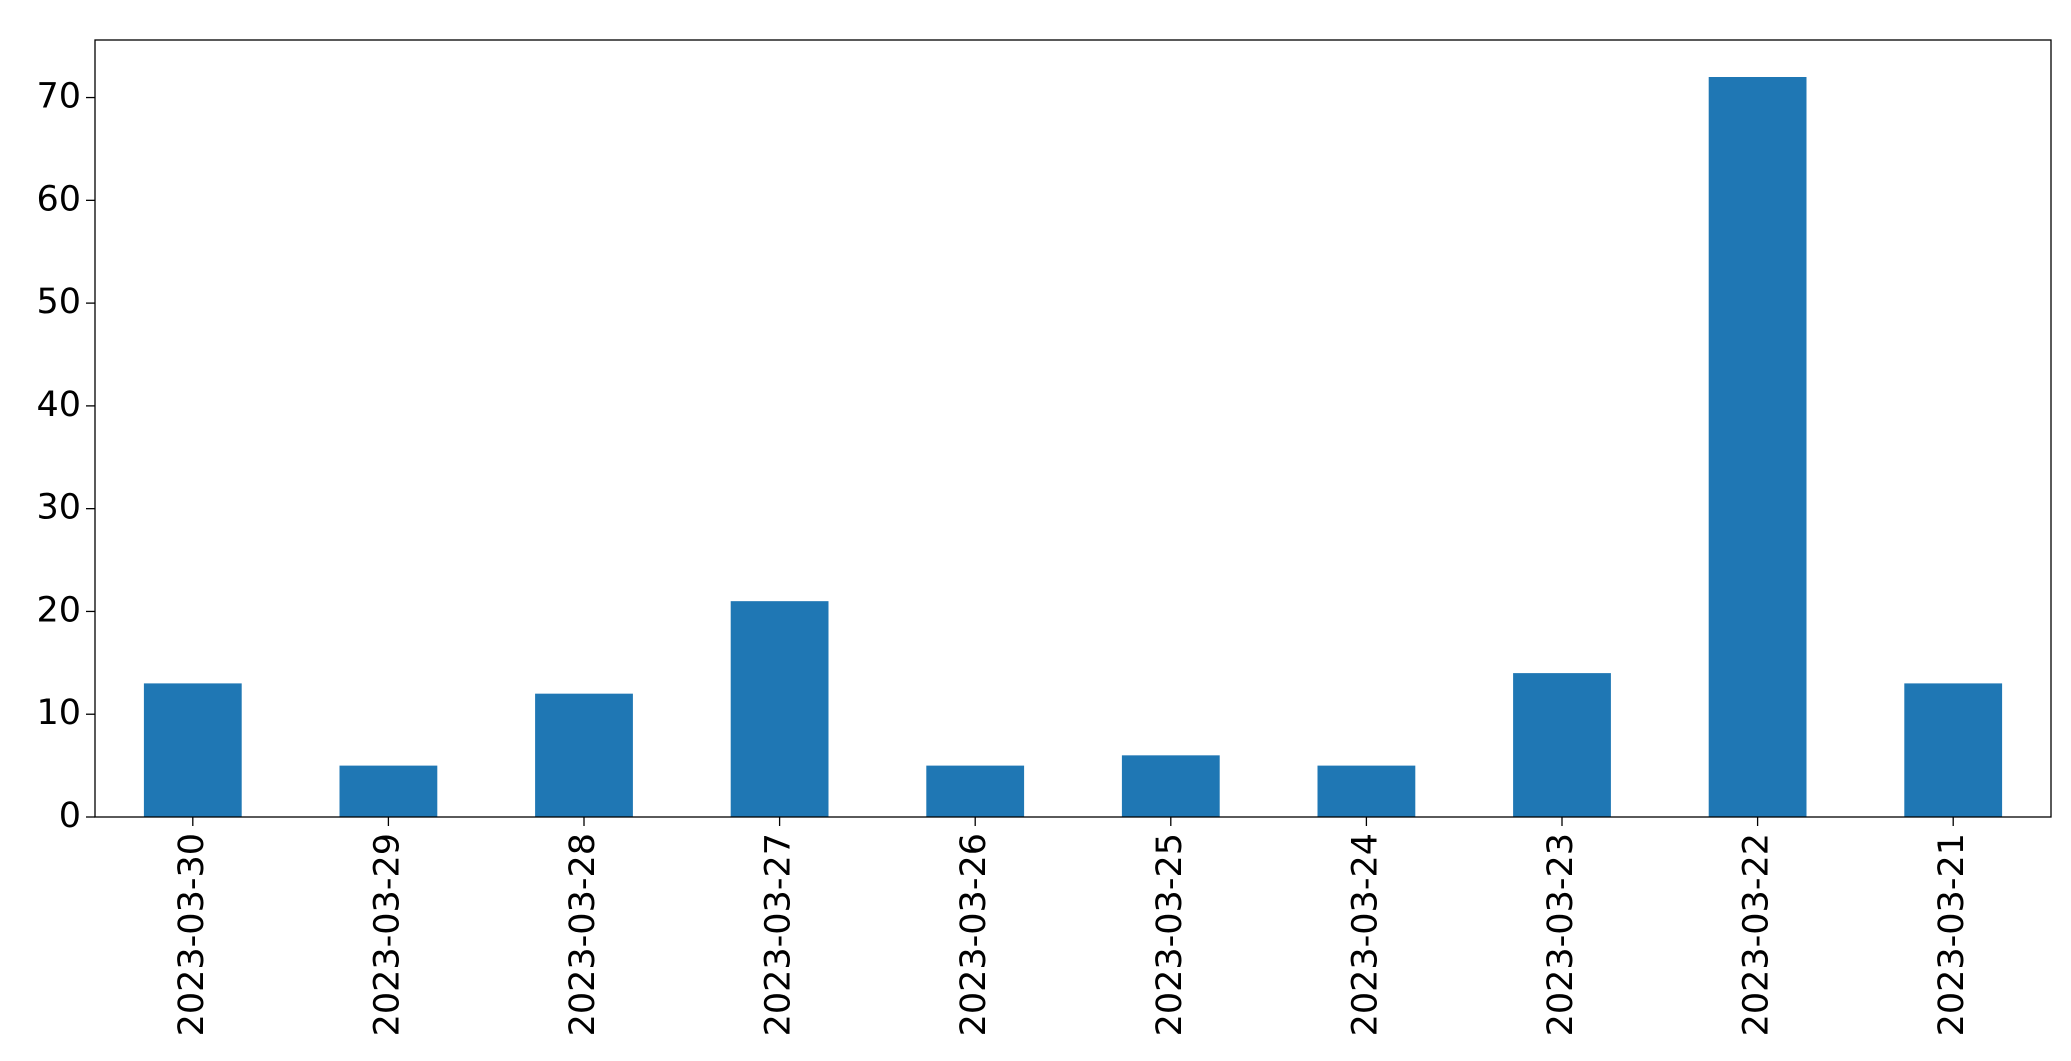 Image resolution: width=2071 pixels, height=1061 pixels. What do you see at coordinates (58, 97) in the screenshot?
I see `y-tick-label: 70` at bounding box center [58, 97].